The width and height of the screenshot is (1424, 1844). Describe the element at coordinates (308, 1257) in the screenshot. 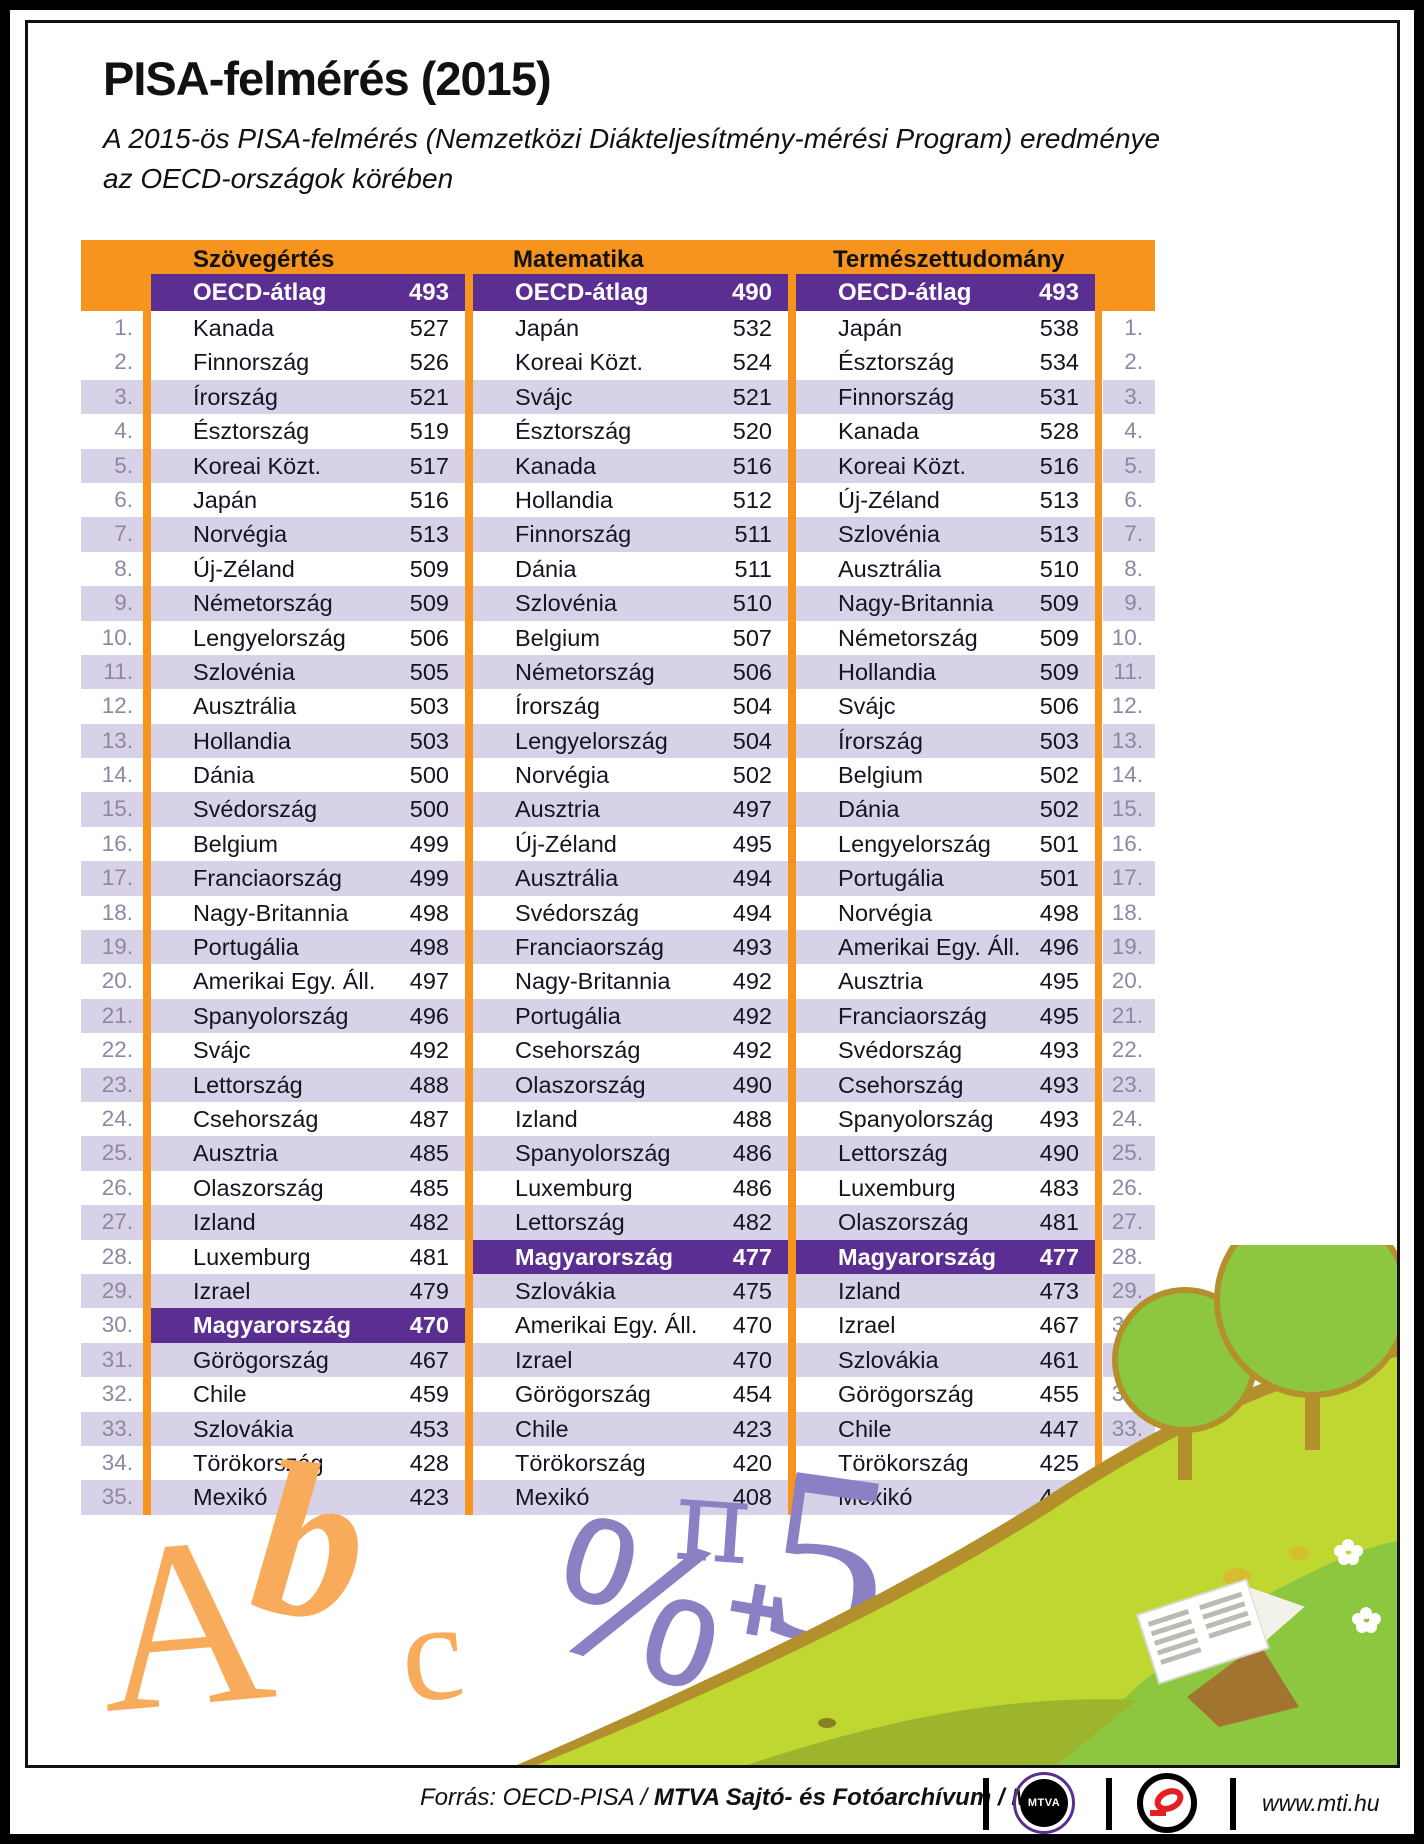

I see `table-row: Luxemburg 481` at that location.